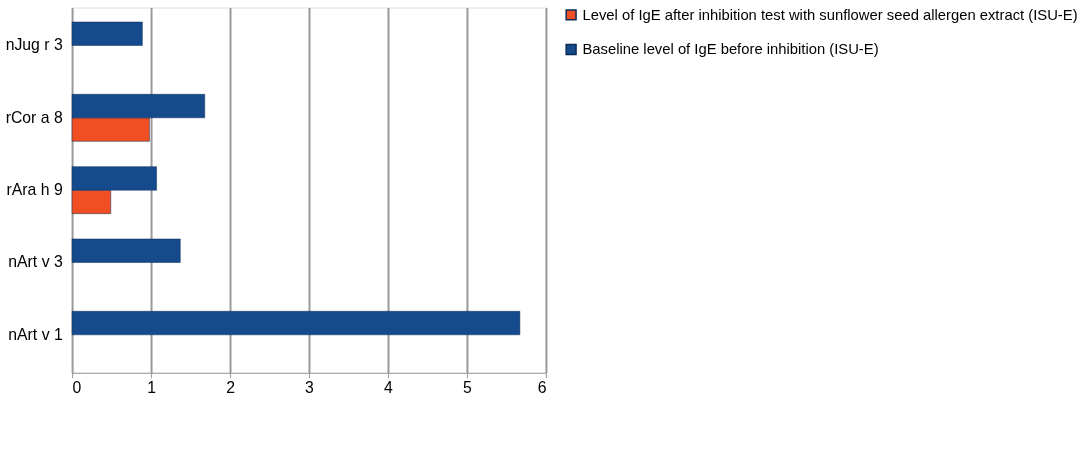  I want to click on y-tick-label: rCor a 8, so click(34, 117).